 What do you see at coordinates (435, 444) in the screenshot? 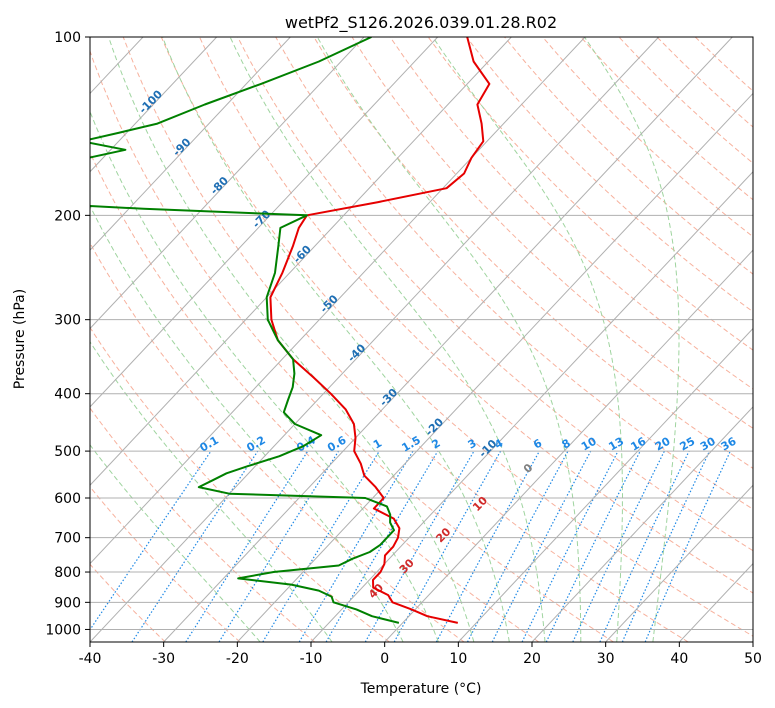
I see `mixing-ratio-label: 2` at bounding box center [435, 444].